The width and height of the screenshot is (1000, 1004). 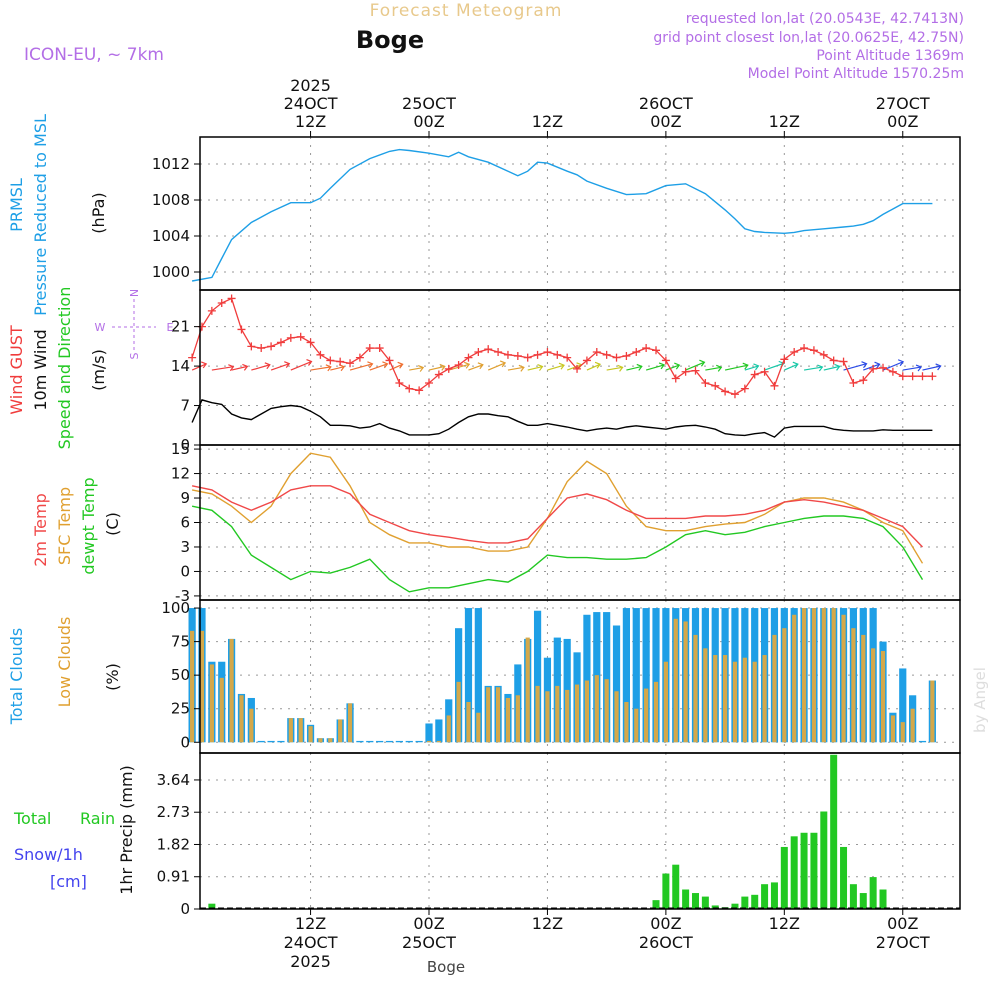 I want to click on dewpoint-line, so click(x=557, y=549).